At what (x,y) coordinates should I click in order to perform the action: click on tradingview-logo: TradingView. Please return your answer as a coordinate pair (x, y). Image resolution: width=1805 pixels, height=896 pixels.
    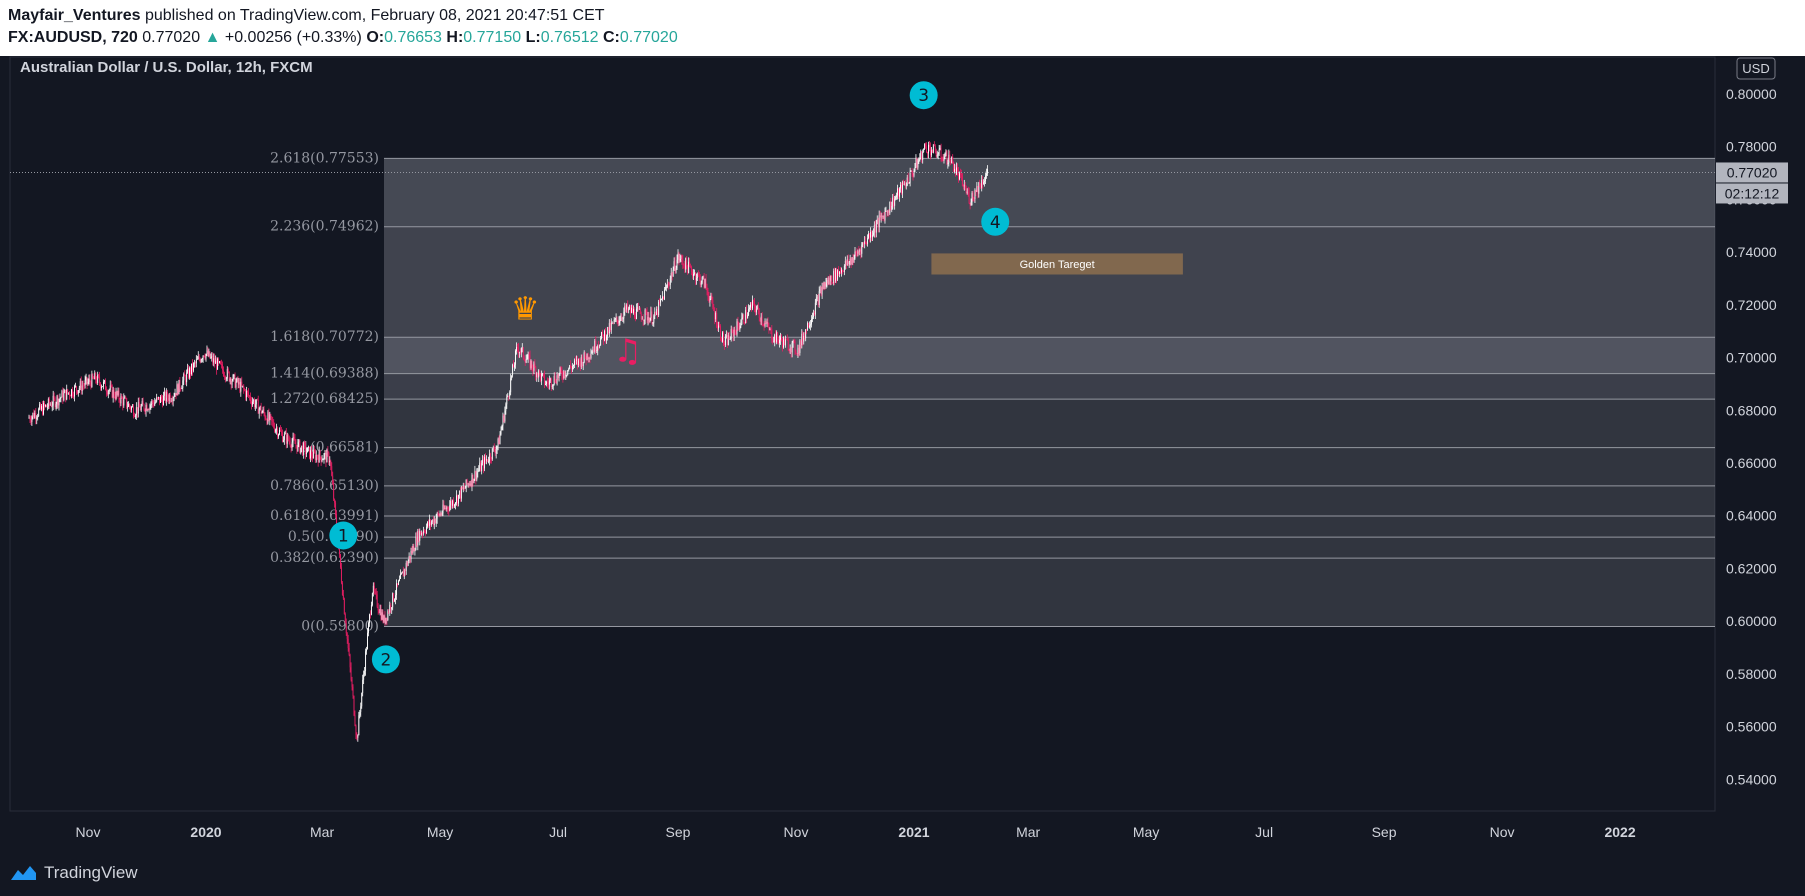
    Looking at the image, I should click on (73, 873).